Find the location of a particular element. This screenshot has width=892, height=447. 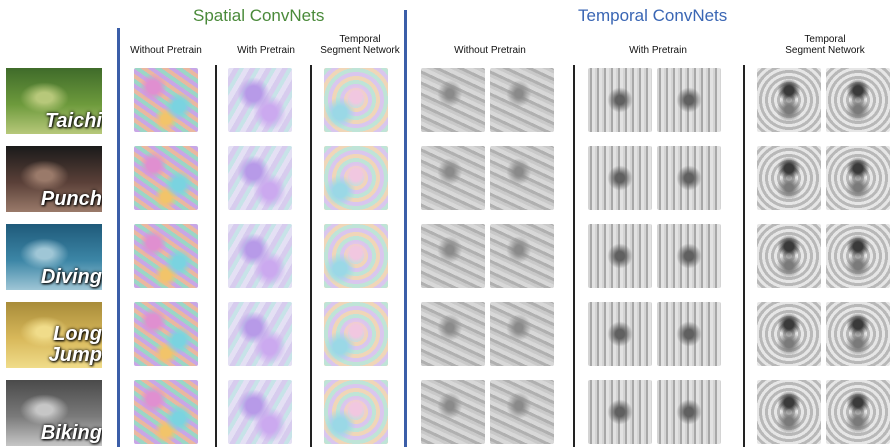

temporal-col-without-pretrain: Without Pretrain is located at coordinates (490, 50).